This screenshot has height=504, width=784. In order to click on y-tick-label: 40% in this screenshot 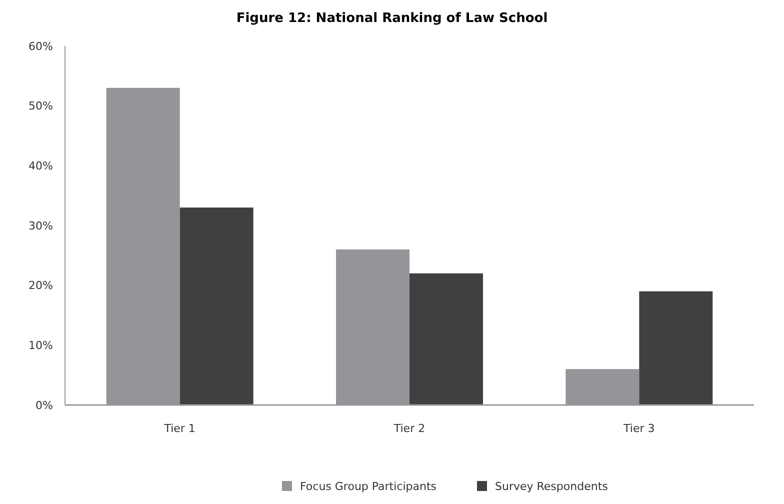, I will do `click(40, 166)`.